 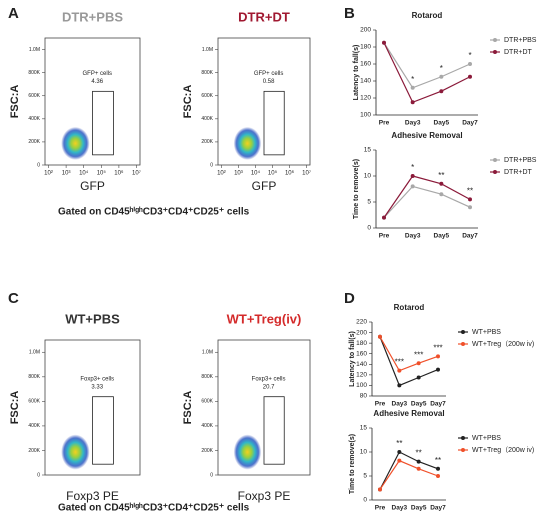 I want to click on panel-label: B, so click(x=349, y=13).